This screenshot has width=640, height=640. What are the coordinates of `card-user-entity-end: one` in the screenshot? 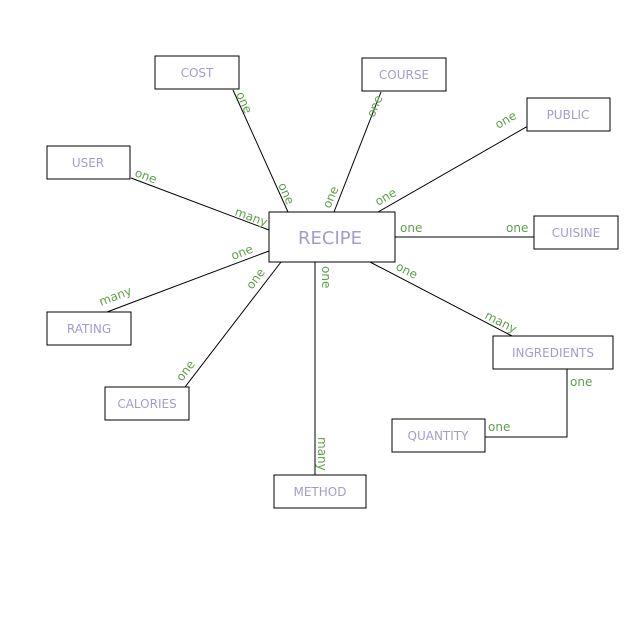 It's located at (146, 176).